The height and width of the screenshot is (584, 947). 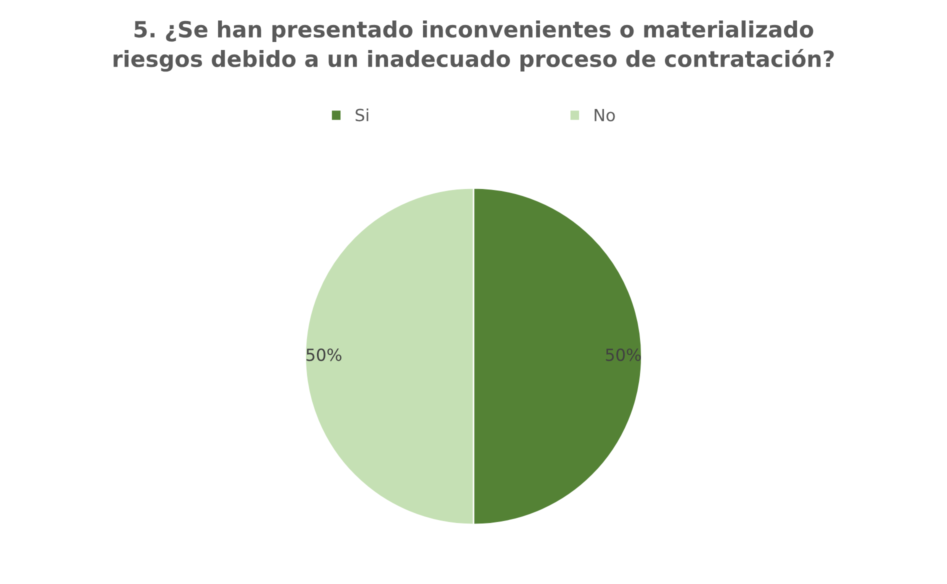 I want to click on legend-label: Si, so click(x=362, y=115).